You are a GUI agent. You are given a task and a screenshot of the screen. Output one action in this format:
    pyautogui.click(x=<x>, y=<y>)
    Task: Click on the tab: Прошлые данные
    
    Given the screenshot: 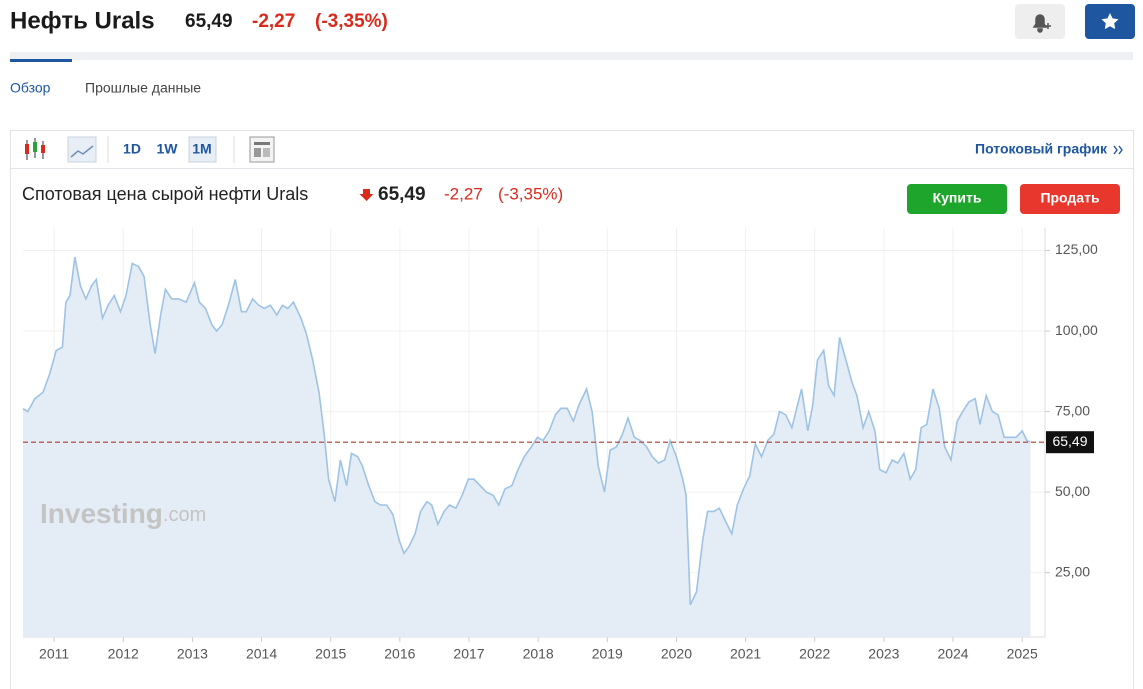 What is the action you would take?
    pyautogui.click(x=143, y=88)
    